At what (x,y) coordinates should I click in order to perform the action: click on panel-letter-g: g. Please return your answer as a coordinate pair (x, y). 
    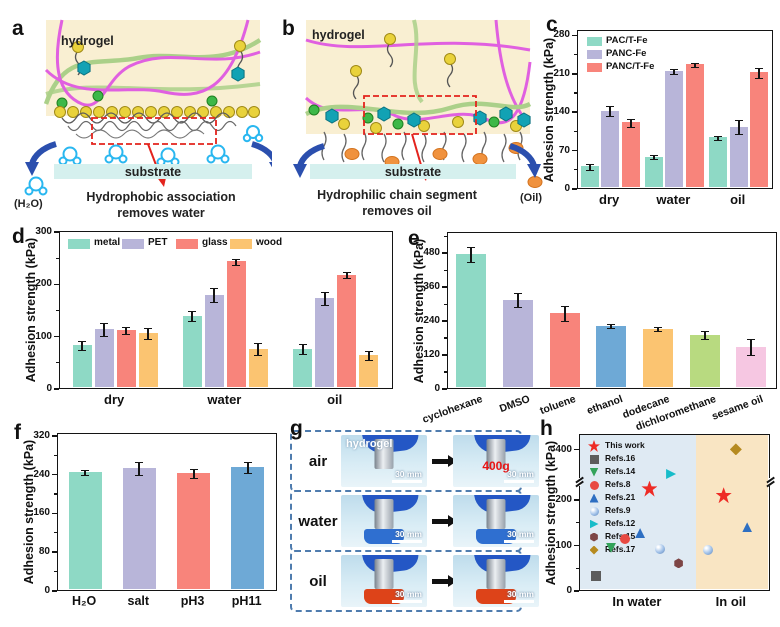
    Looking at the image, I should click on (296, 428).